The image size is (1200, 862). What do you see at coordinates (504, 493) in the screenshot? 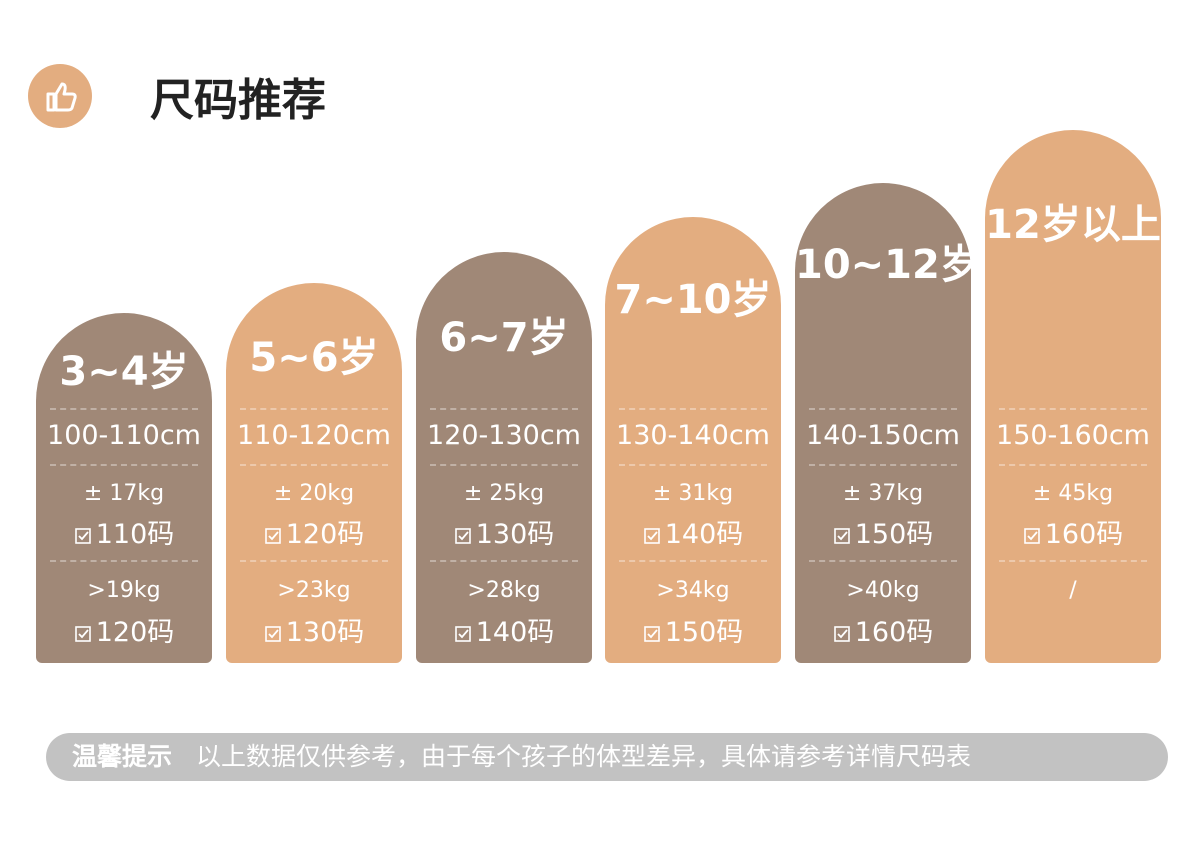
I see `weight: ± 25kg` at bounding box center [504, 493].